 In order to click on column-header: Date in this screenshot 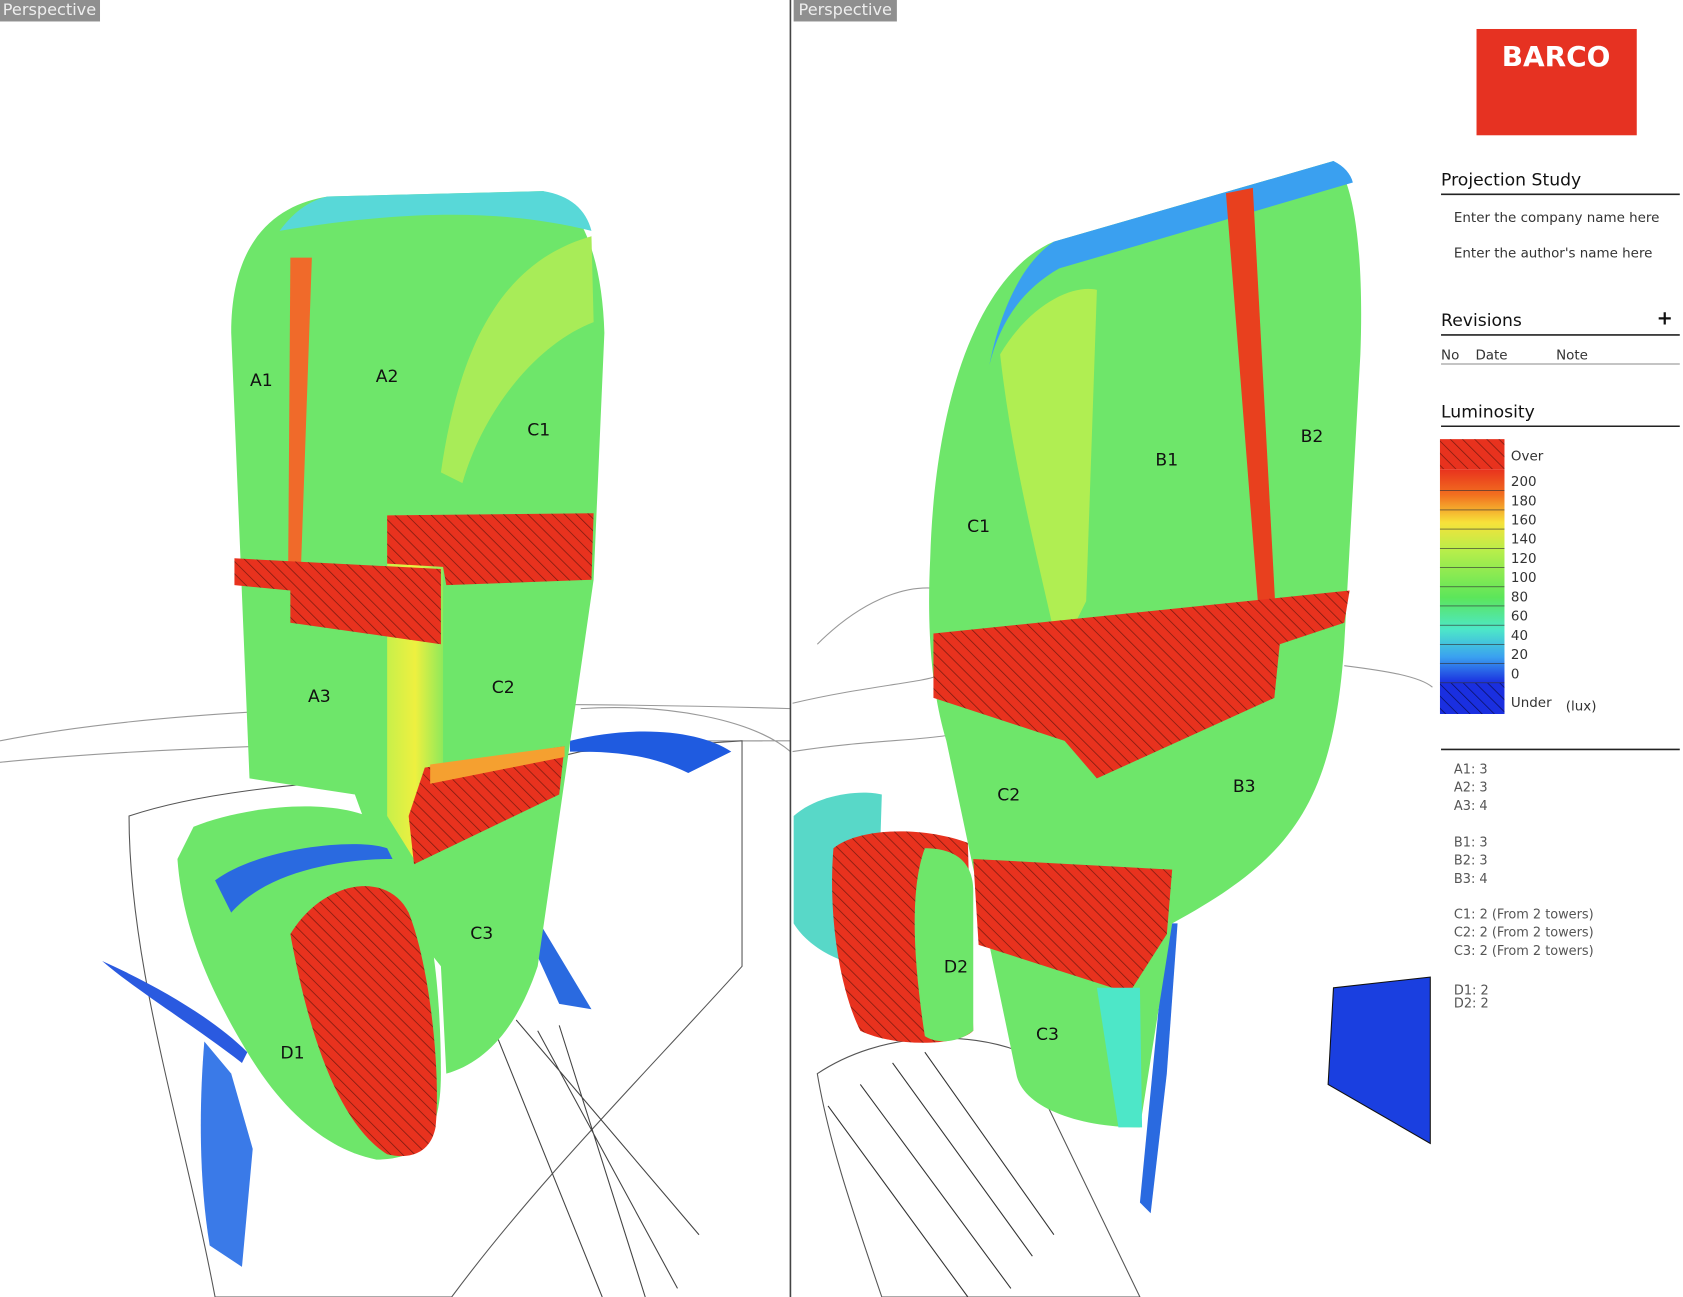, I will do `click(1491, 355)`.